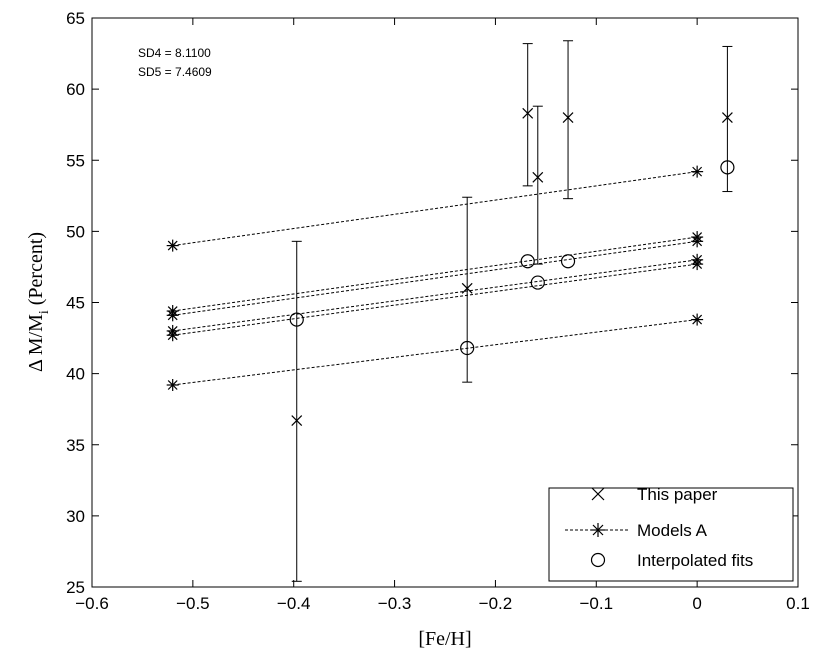  What do you see at coordinates (75, 231) in the screenshot?
I see `y-tick-label: 50` at bounding box center [75, 231].